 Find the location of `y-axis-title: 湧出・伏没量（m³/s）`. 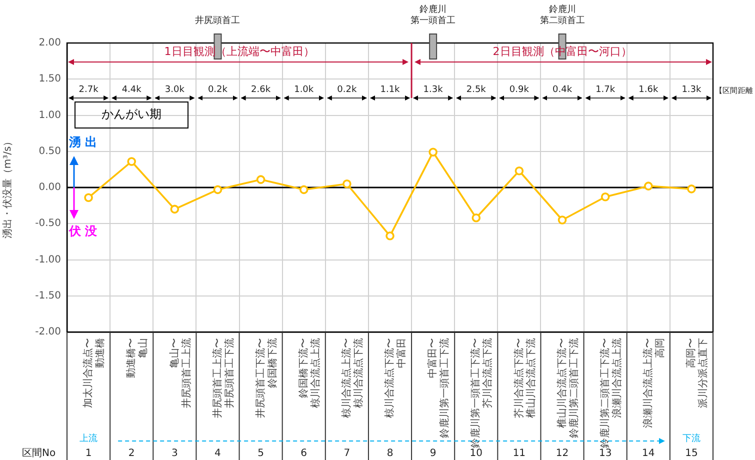

y-axis-title: 湧出・伏没量（m³/s） is located at coordinates (8, 187).